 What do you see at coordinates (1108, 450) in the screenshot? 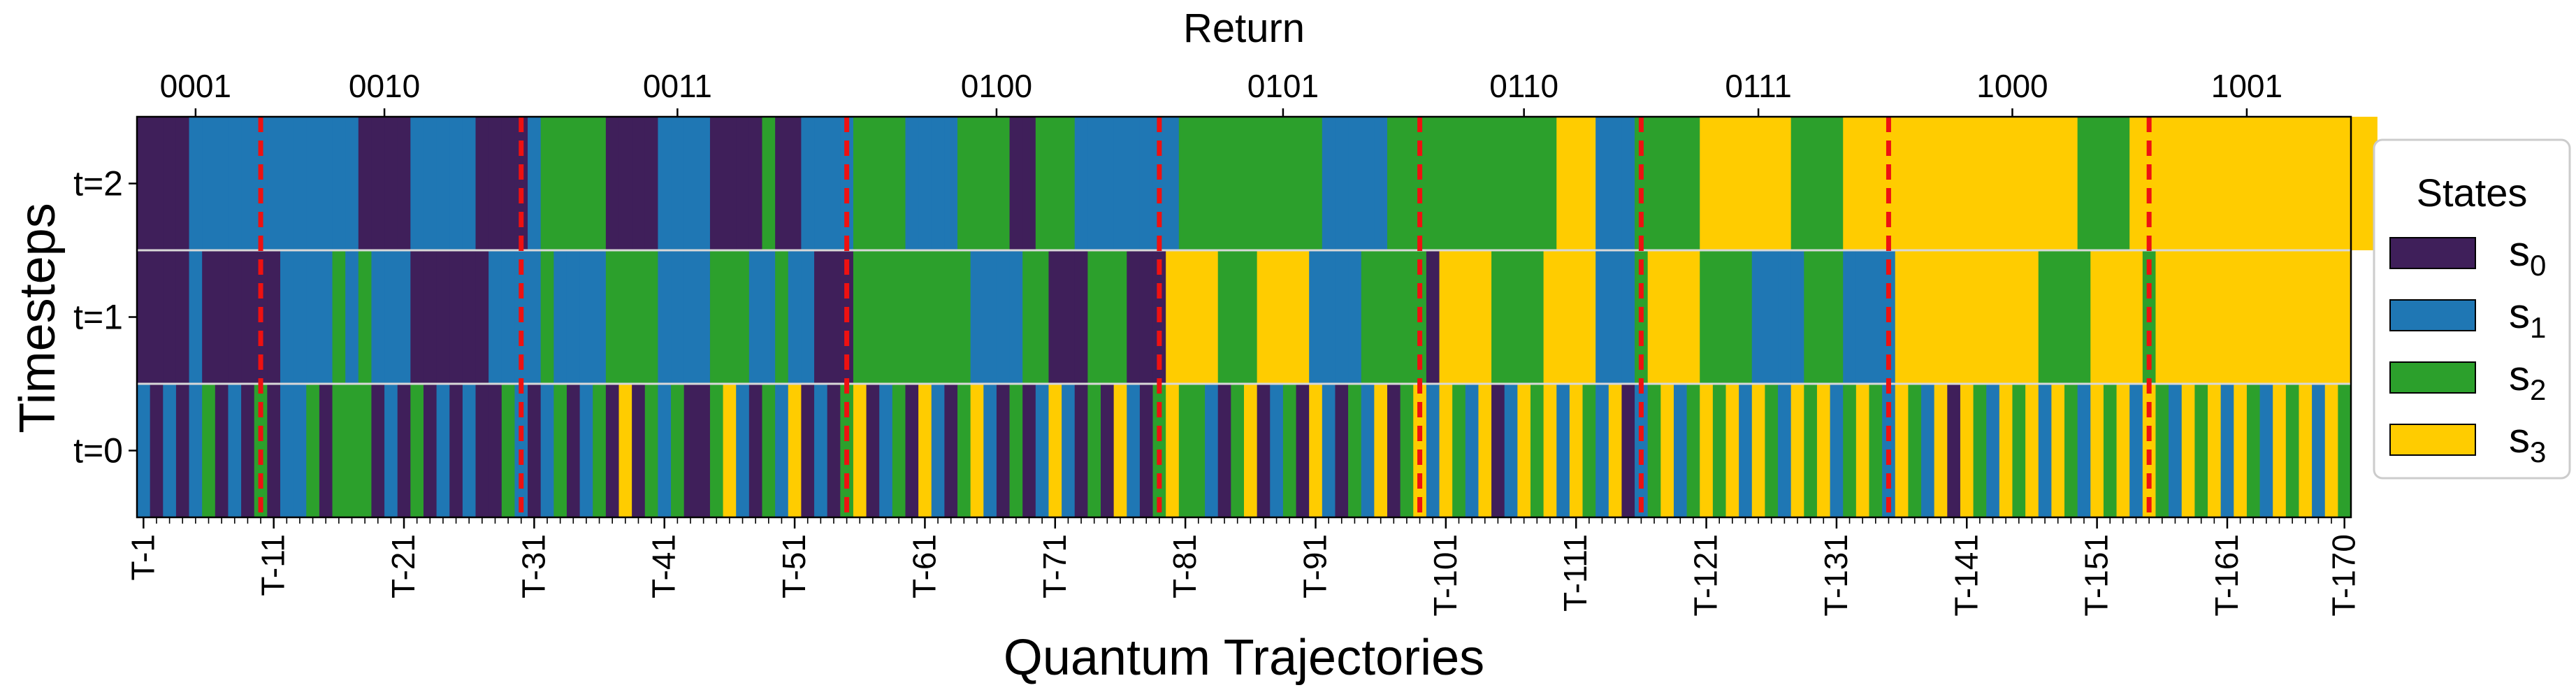
I see `cell-t=0-T75` at bounding box center [1108, 450].